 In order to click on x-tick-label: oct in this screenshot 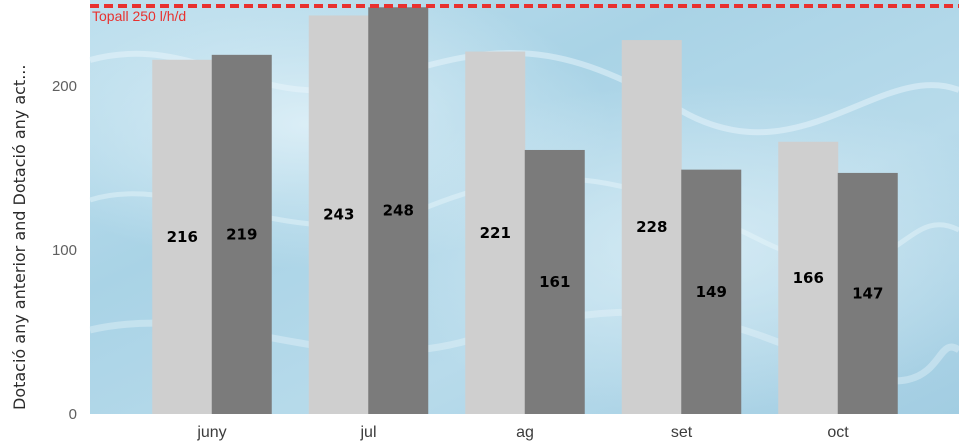, I will do `click(838, 432)`.